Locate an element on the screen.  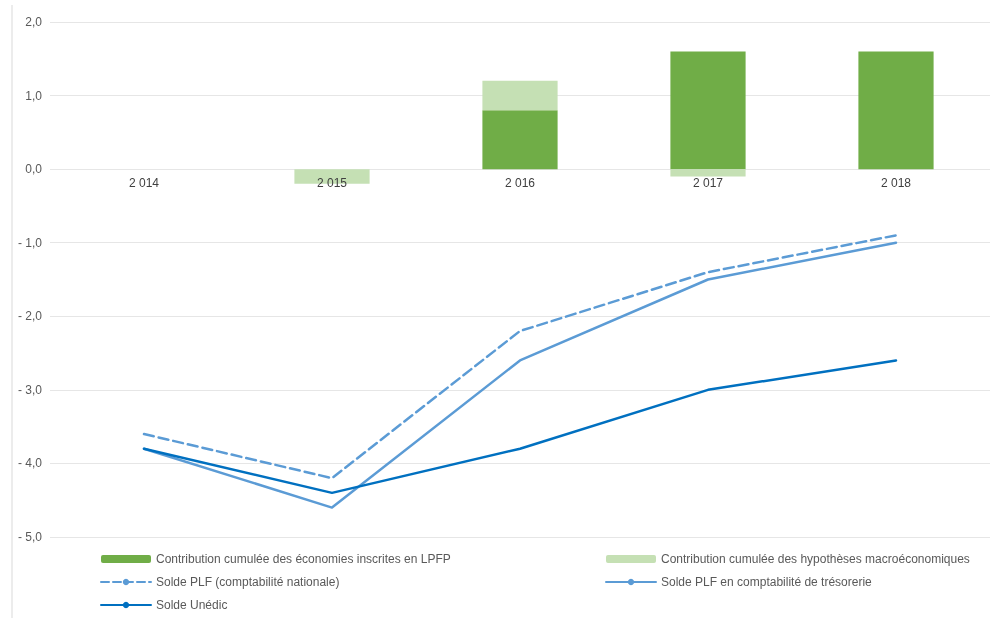
legend-label: Contribution cumulée des hypothèses macroéconomiques is located at coordinates (815, 559).